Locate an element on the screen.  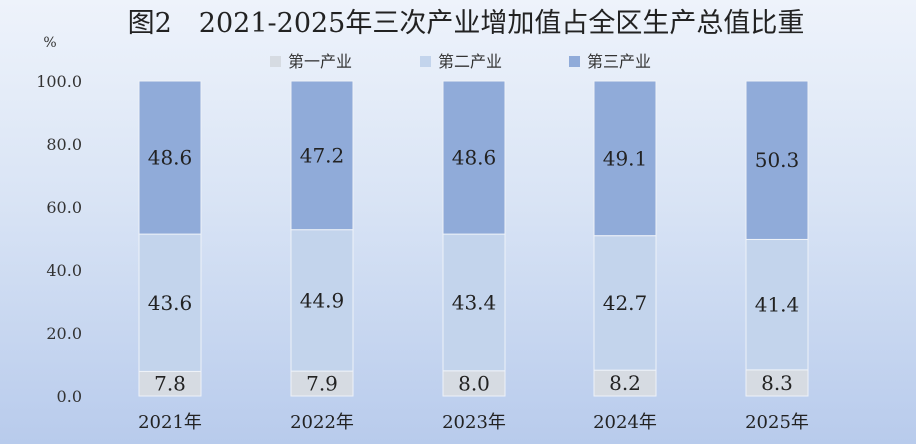
y-axis: 0.0 20.0 40.0 60.0 80.0 100.0 is located at coordinates (59, 239).